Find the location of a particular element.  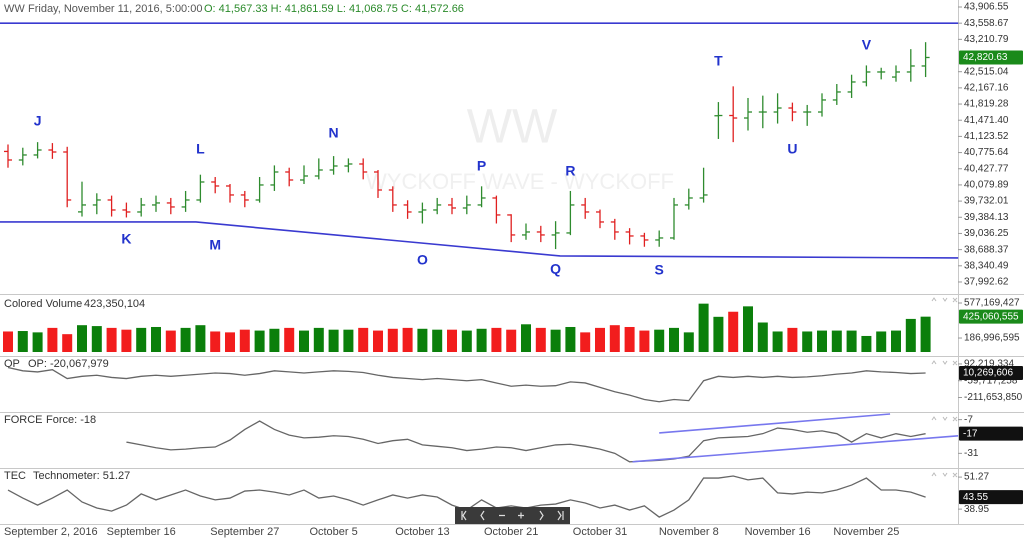

y-tick-label: 40,079.89 is located at coordinates (986, 185).